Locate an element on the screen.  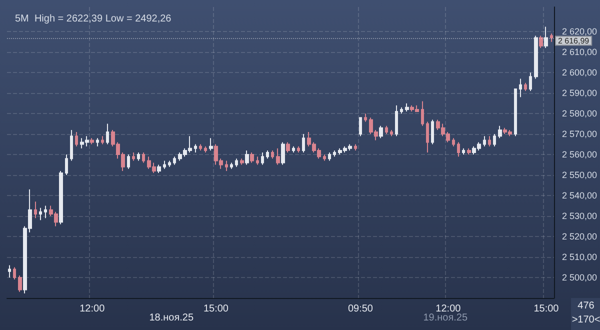
y-tick-label: 2 570,00 is located at coordinates (580, 134).